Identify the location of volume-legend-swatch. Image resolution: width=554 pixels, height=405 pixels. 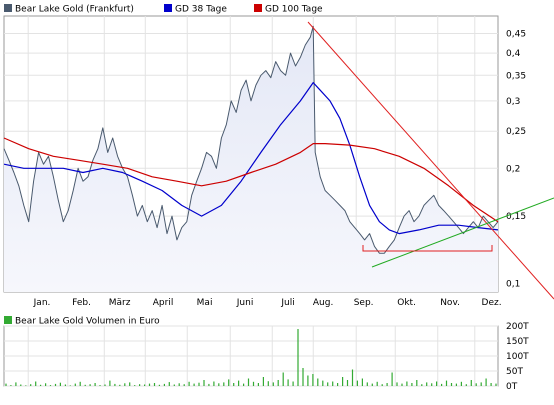
(8, 320).